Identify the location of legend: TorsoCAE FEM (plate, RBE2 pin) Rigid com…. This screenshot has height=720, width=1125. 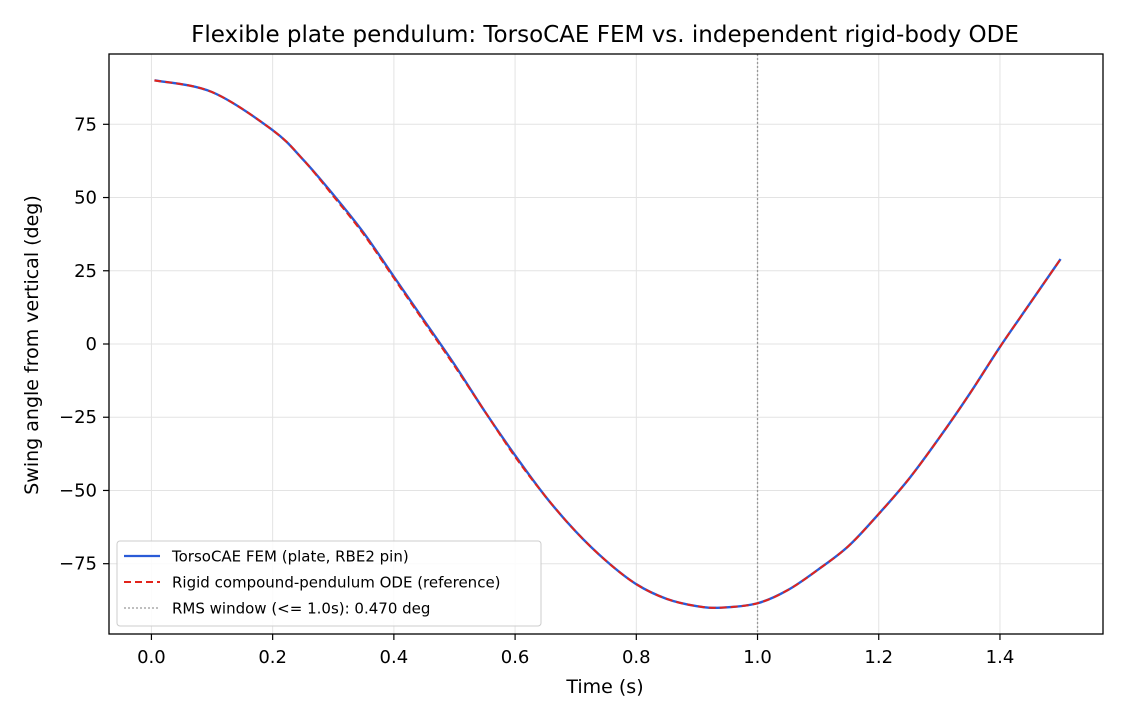
(329, 583).